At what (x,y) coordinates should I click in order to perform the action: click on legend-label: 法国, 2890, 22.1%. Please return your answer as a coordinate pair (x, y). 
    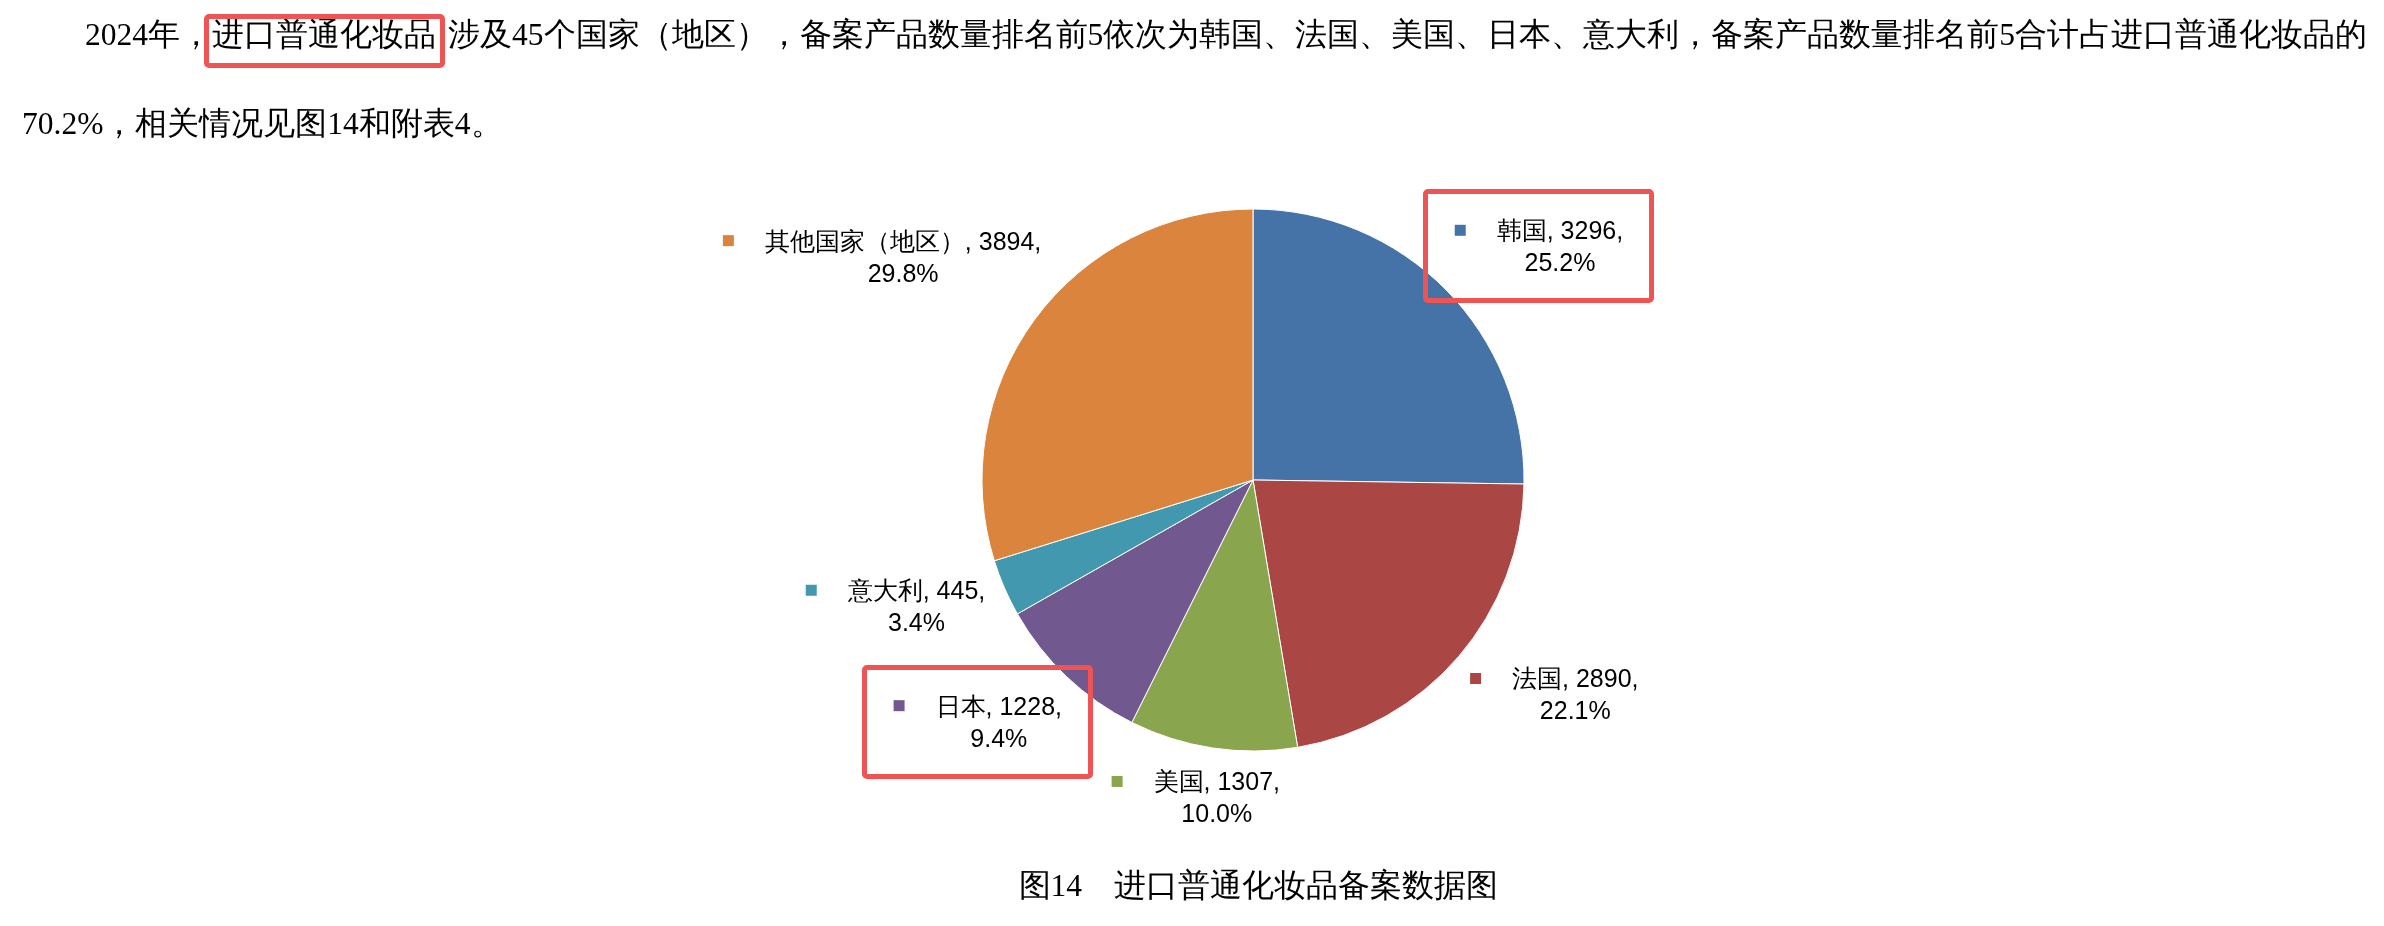
    Looking at the image, I should click on (1575, 695).